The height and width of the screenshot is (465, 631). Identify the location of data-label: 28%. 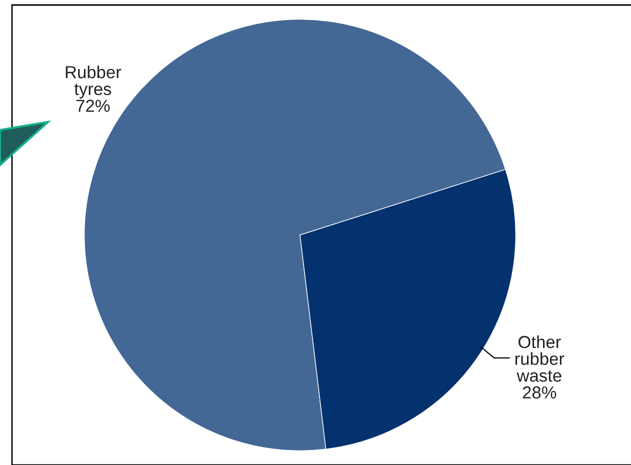
(539, 392).